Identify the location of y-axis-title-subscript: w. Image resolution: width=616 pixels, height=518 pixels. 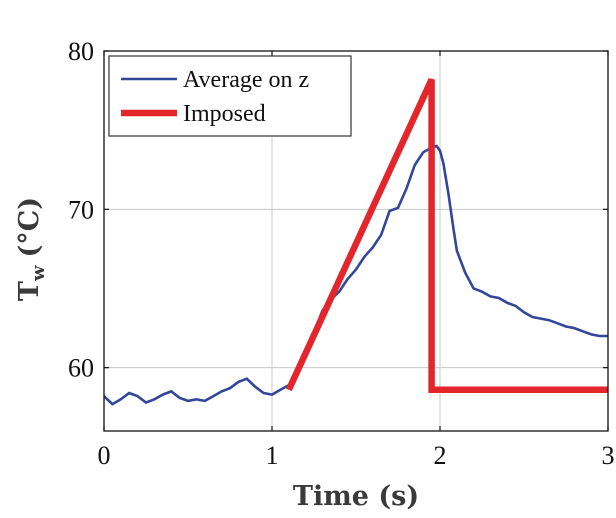
(38, 273).